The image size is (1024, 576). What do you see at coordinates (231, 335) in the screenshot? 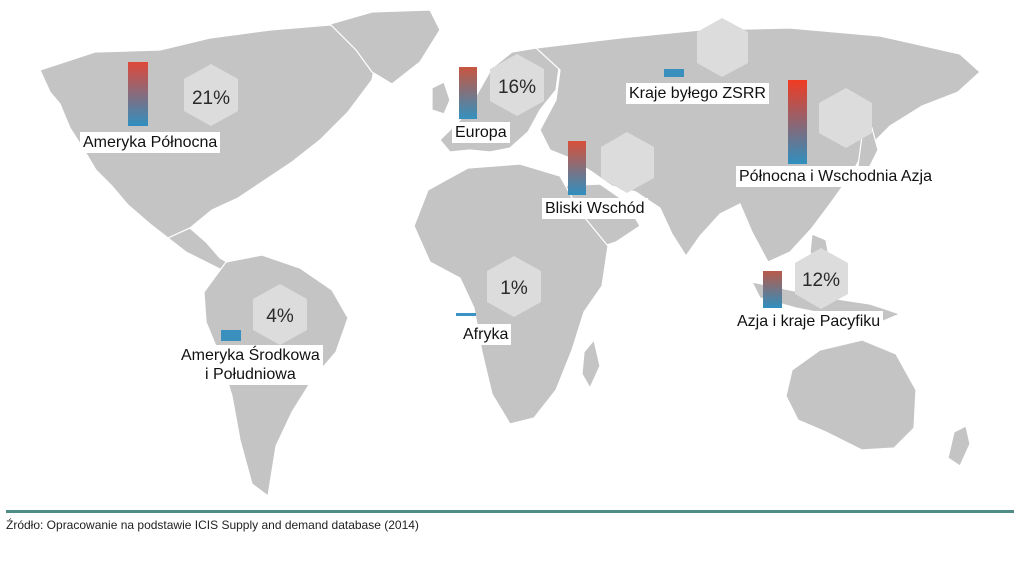
I see `bar-south-america` at bounding box center [231, 335].